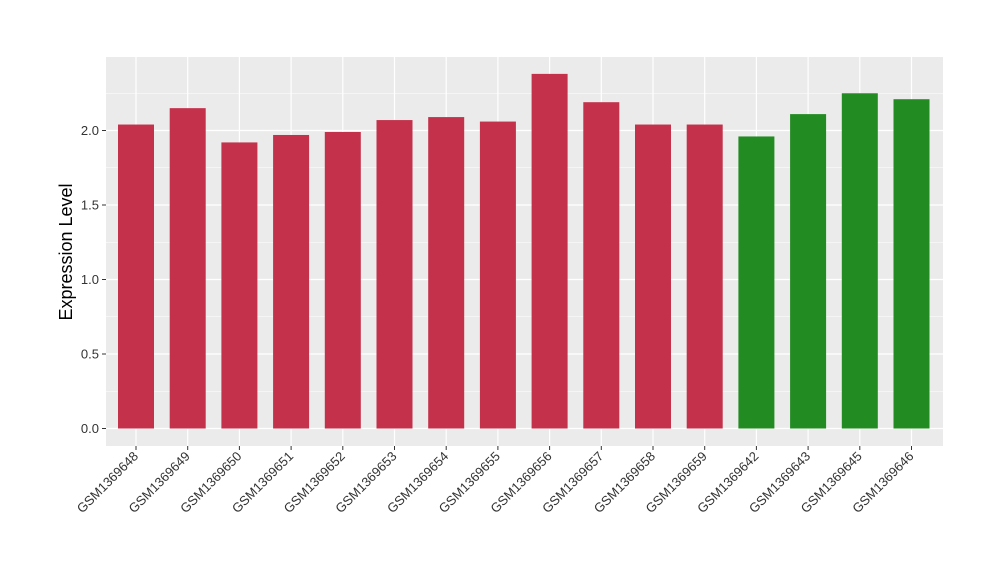 The width and height of the screenshot is (1000, 580). I want to click on y-axis-title: Expression Level, so click(66, 251).